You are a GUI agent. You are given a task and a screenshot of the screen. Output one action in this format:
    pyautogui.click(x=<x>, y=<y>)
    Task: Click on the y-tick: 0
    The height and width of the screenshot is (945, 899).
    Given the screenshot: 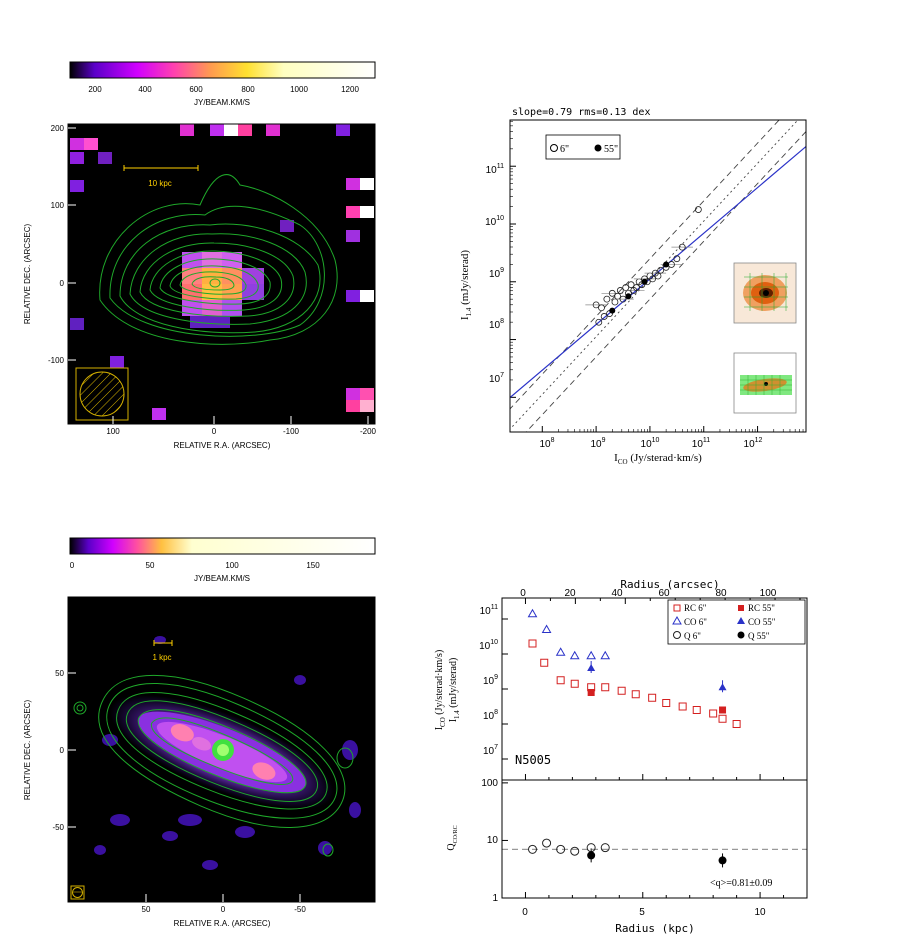 What is the action you would take?
    pyautogui.click(x=62, y=750)
    